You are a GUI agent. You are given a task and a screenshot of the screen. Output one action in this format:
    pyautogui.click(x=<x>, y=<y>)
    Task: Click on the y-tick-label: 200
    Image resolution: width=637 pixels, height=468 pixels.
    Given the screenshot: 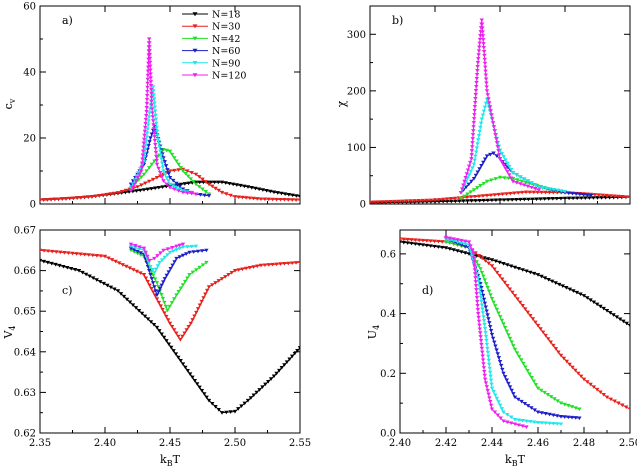 What is the action you would take?
    pyautogui.click(x=356, y=91)
    